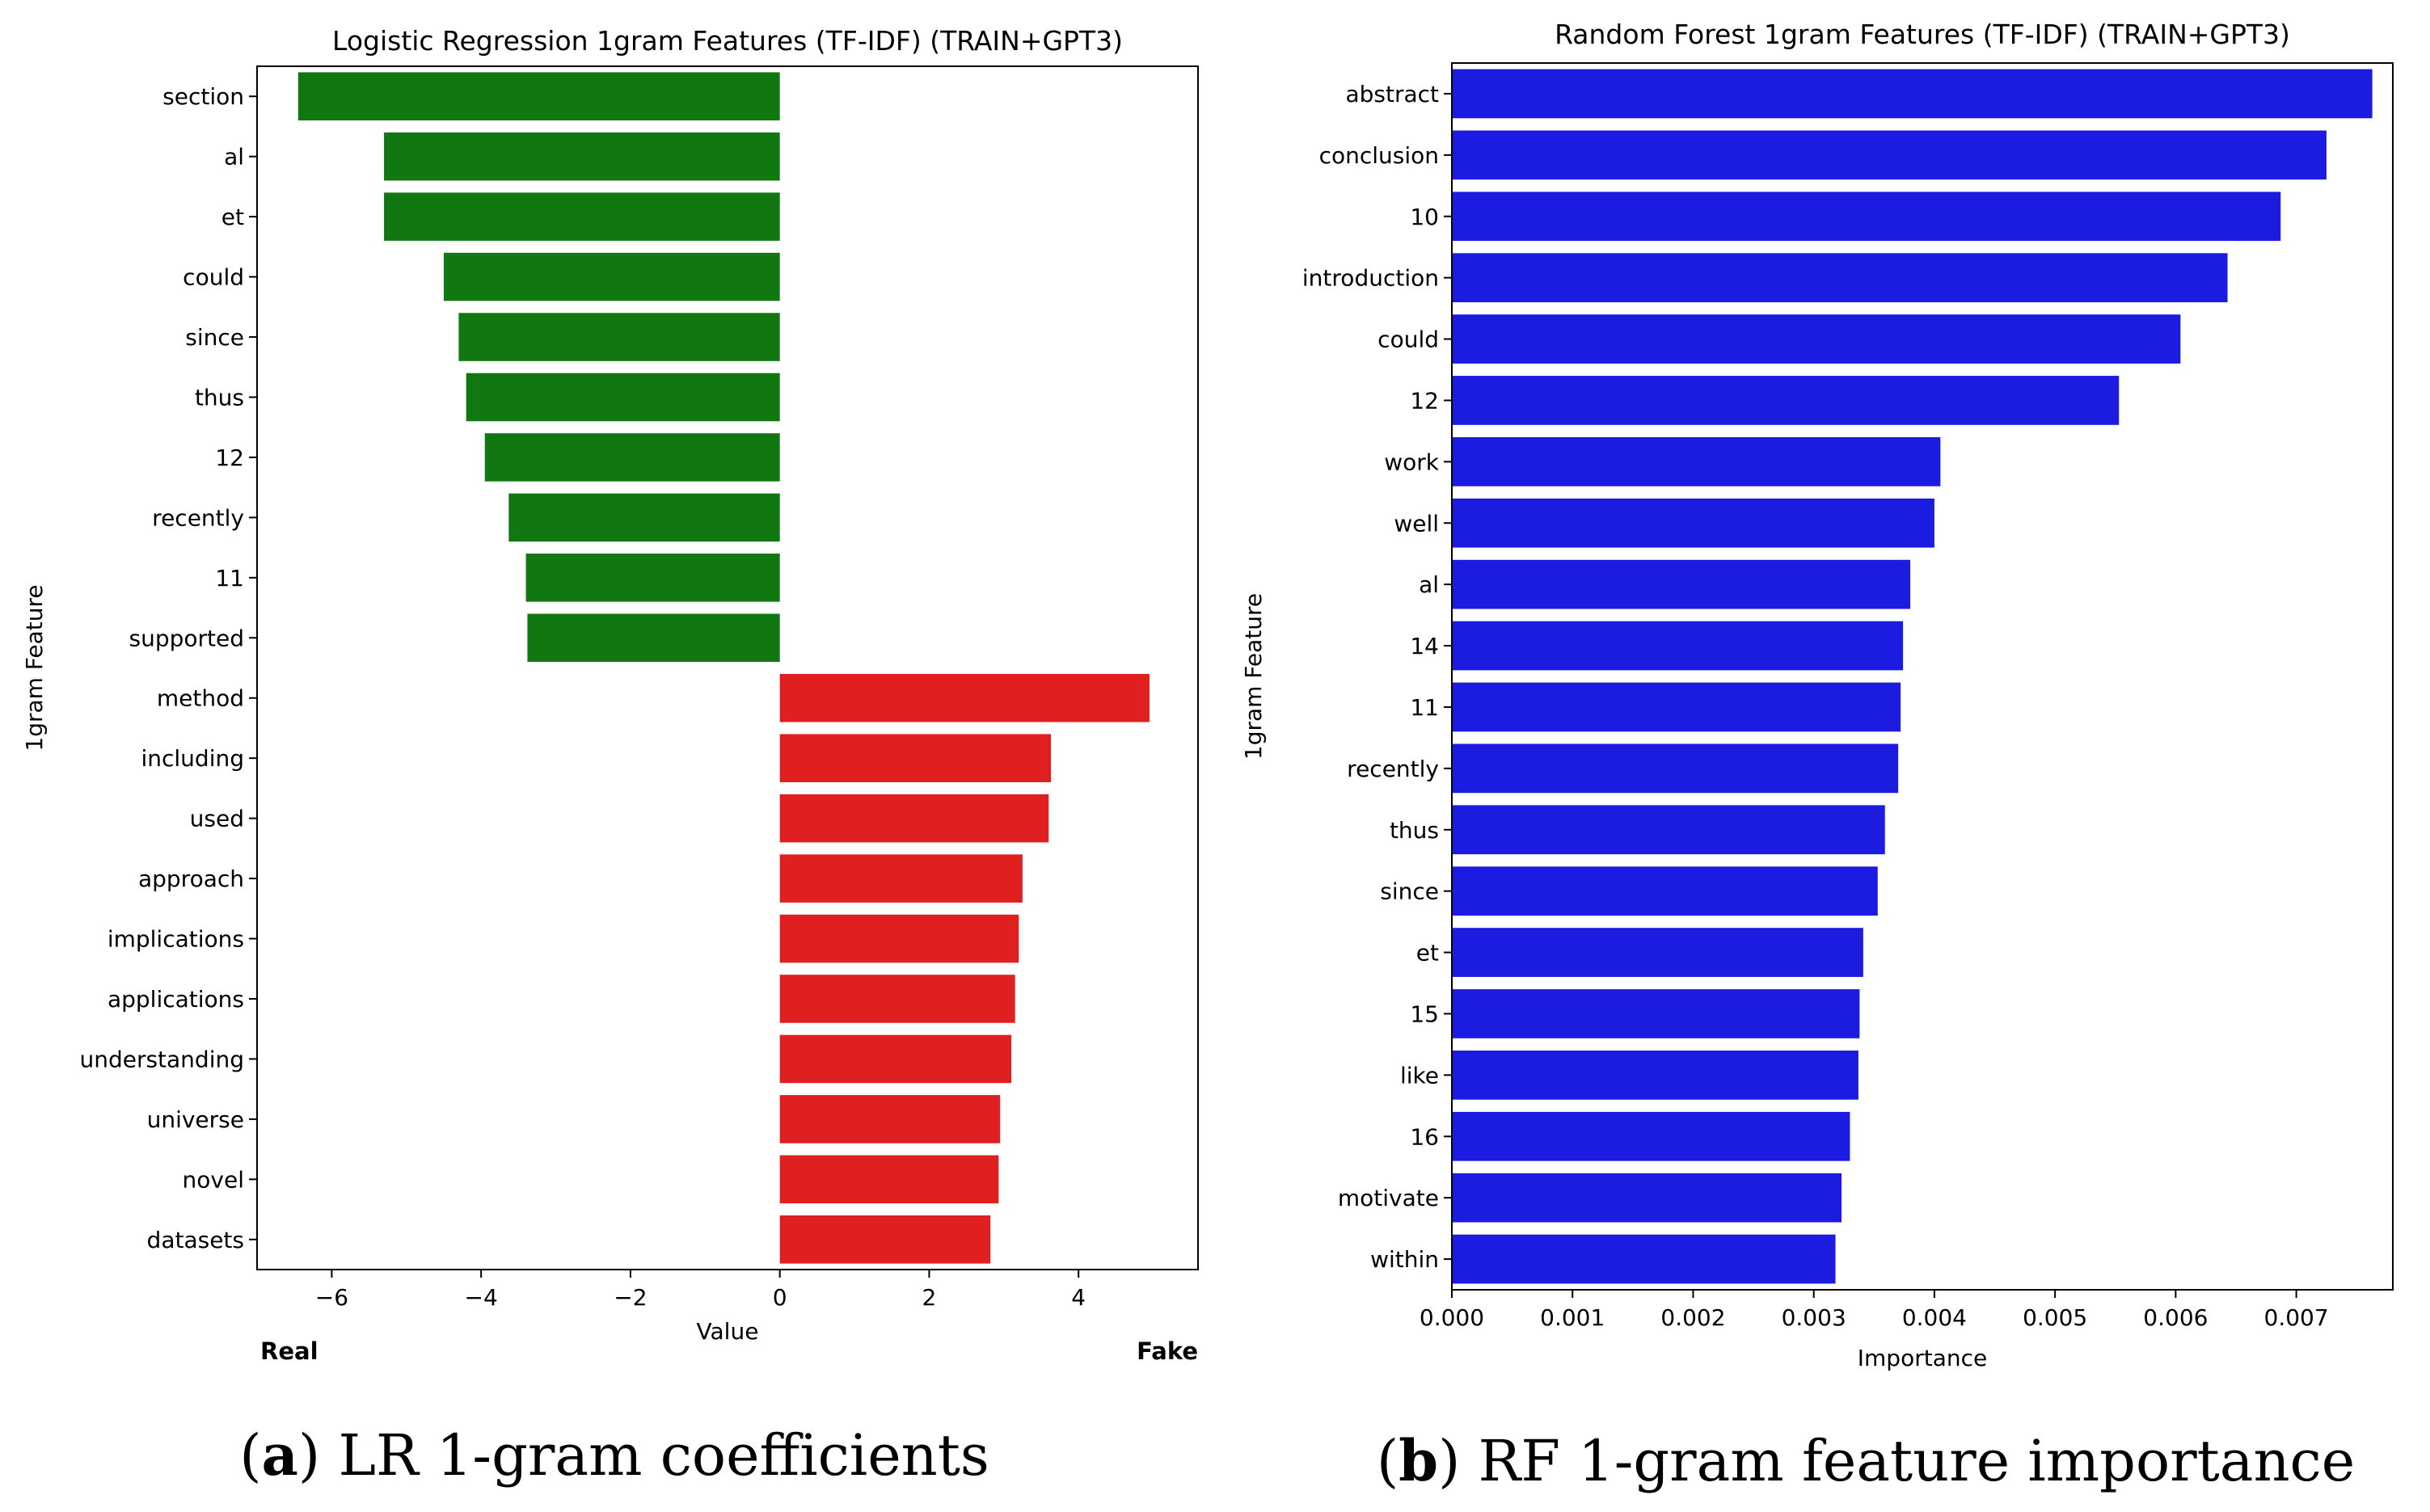  I want to click on y-tick-label: could, so click(1408, 339).